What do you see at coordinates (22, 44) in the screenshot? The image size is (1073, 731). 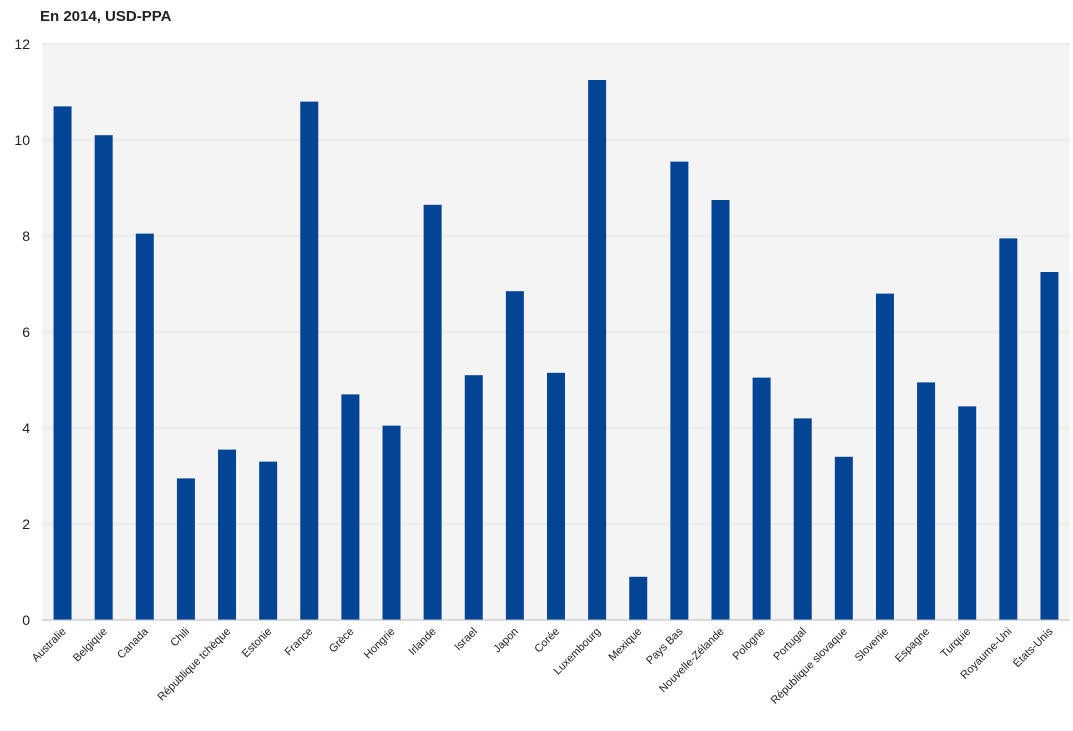 I see `y-tick-label: 12` at bounding box center [22, 44].